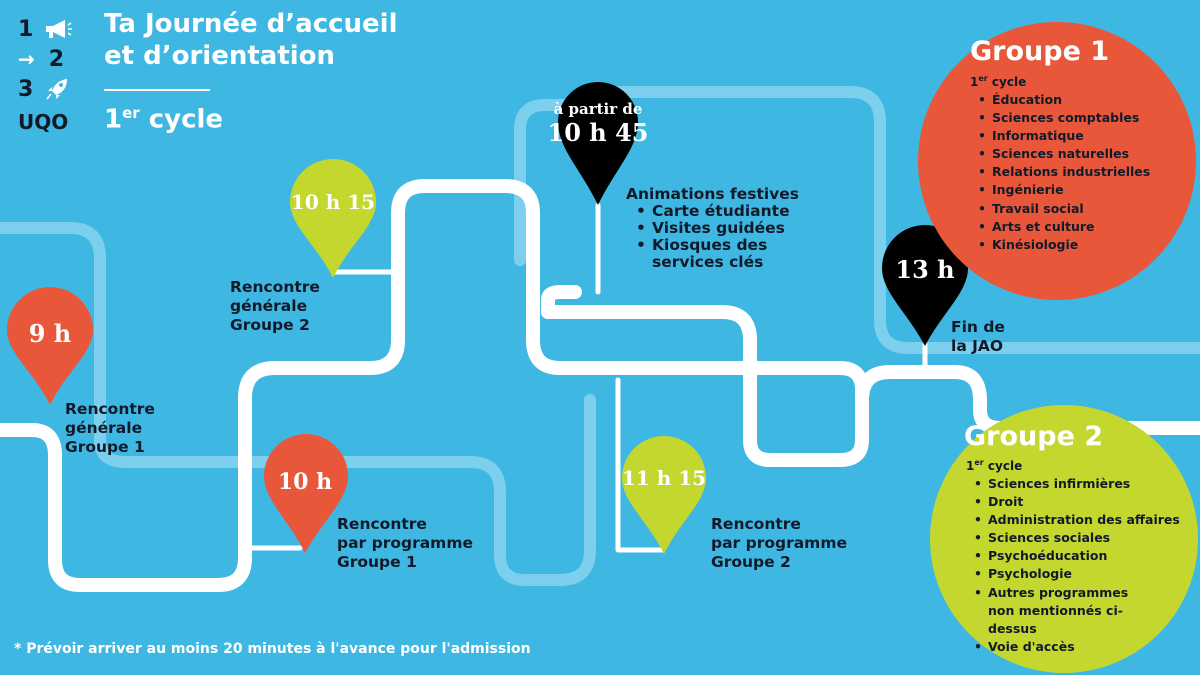 This screenshot has height=675, width=1200. Describe the element at coordinates (56, 59) in the screenshot. I see `logo-digit-2: 2` at that location.